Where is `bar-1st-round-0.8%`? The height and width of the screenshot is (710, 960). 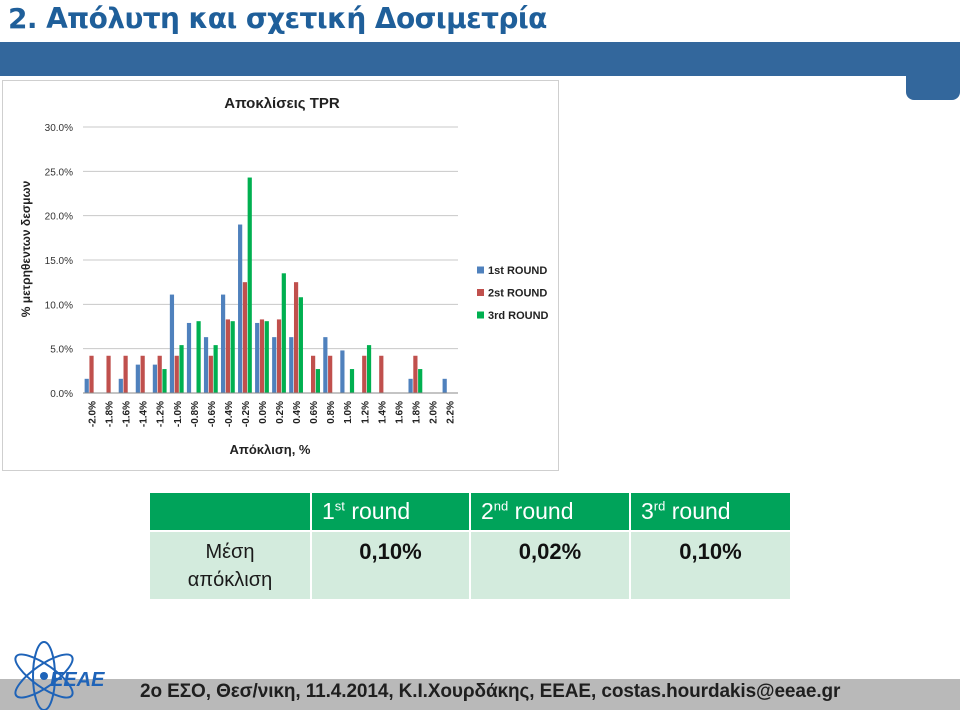 bar-1st-round-0.8% is located at coordinates (325, 365).